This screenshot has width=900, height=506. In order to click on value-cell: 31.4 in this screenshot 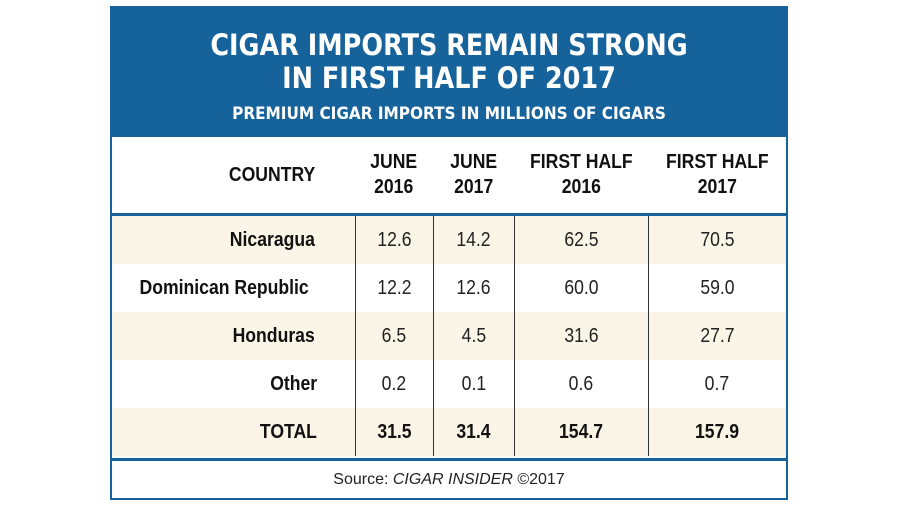, I will do `click(473, 432)`.